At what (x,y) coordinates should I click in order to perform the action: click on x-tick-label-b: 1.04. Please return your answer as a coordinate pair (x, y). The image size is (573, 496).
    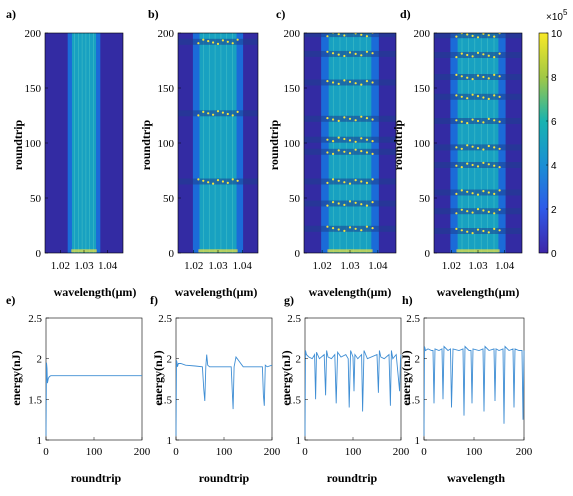
    Looking at the image, I should click on (243, 266).